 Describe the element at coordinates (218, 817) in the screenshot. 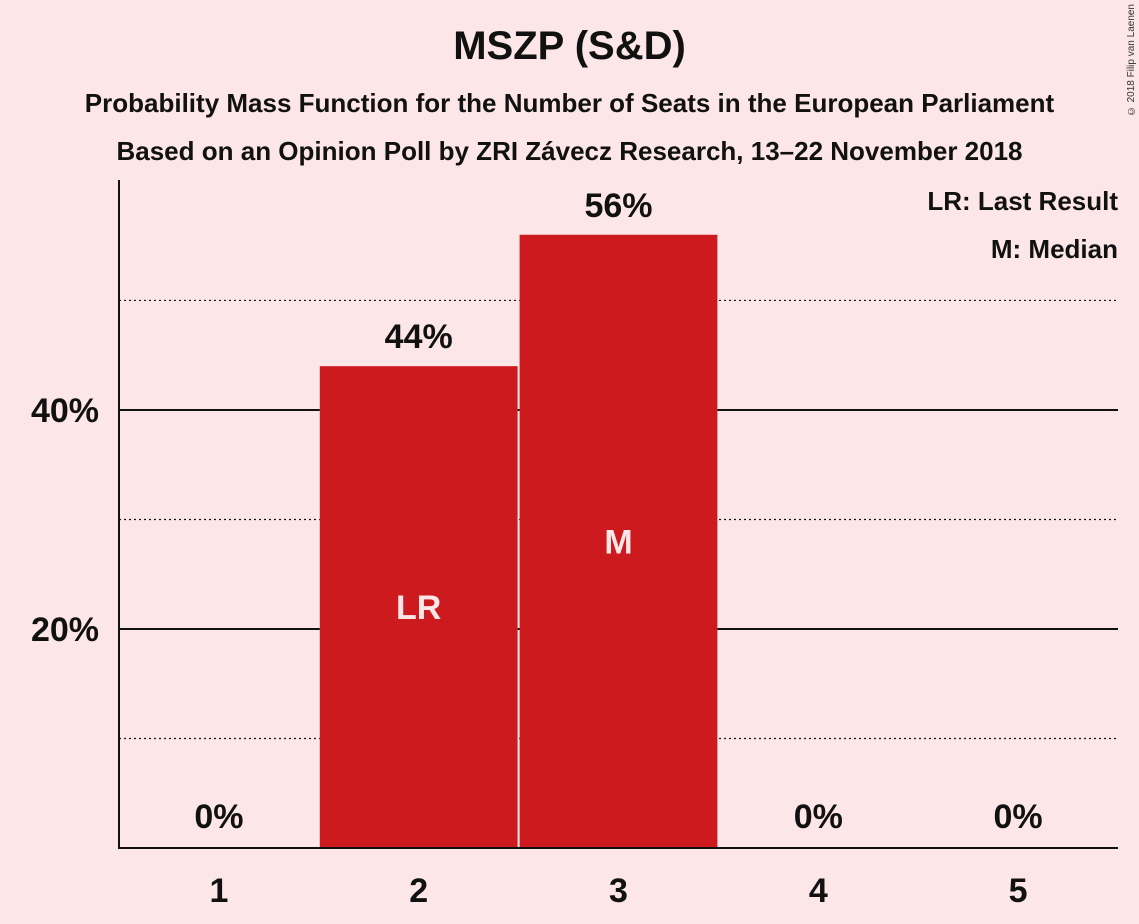

I see `value-label-1: 0%` at that location.